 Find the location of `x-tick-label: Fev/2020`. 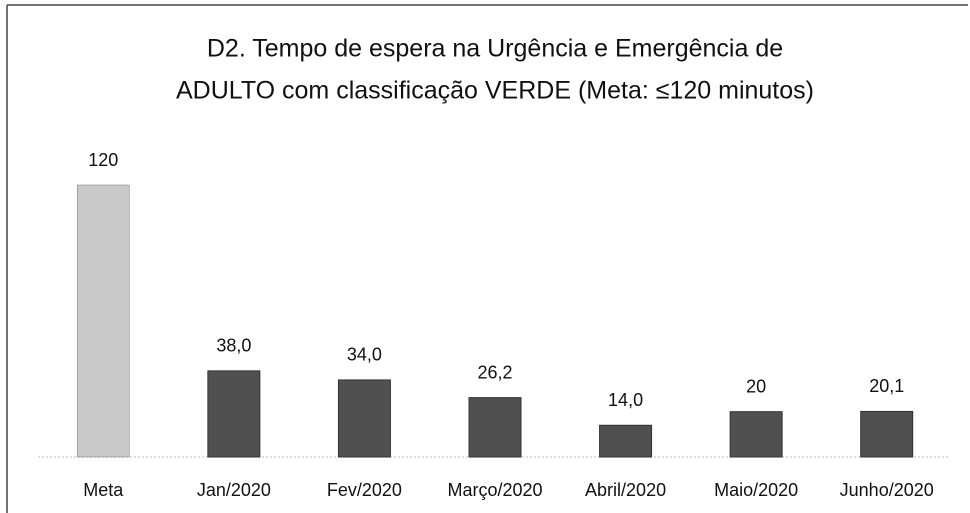

x-tick-label: Fev/2020 is located at coordinates (364, 490).